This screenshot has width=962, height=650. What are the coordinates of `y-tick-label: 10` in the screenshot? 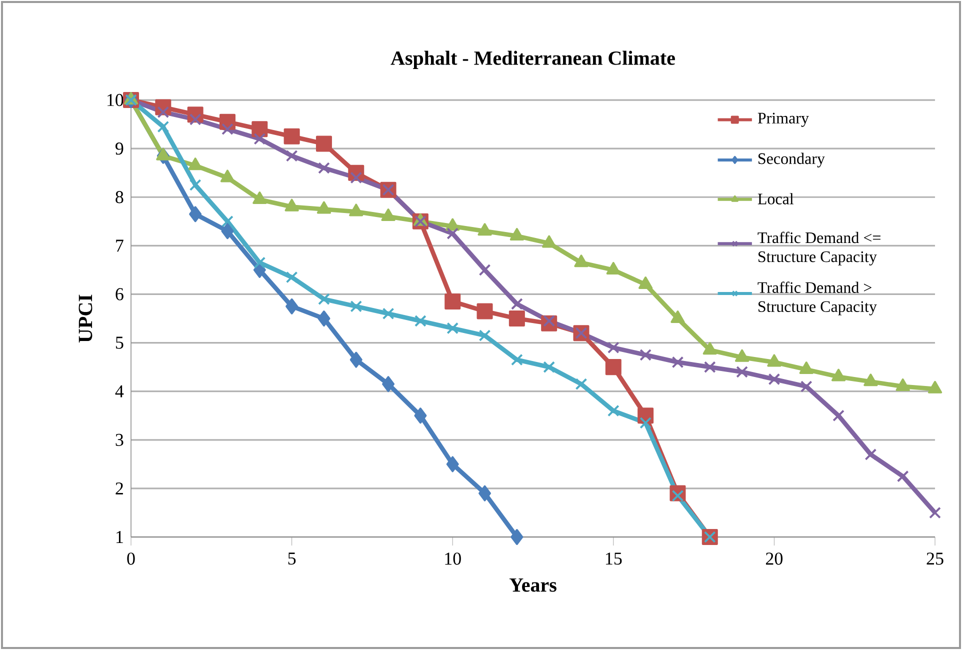 It's located at (116, 100).